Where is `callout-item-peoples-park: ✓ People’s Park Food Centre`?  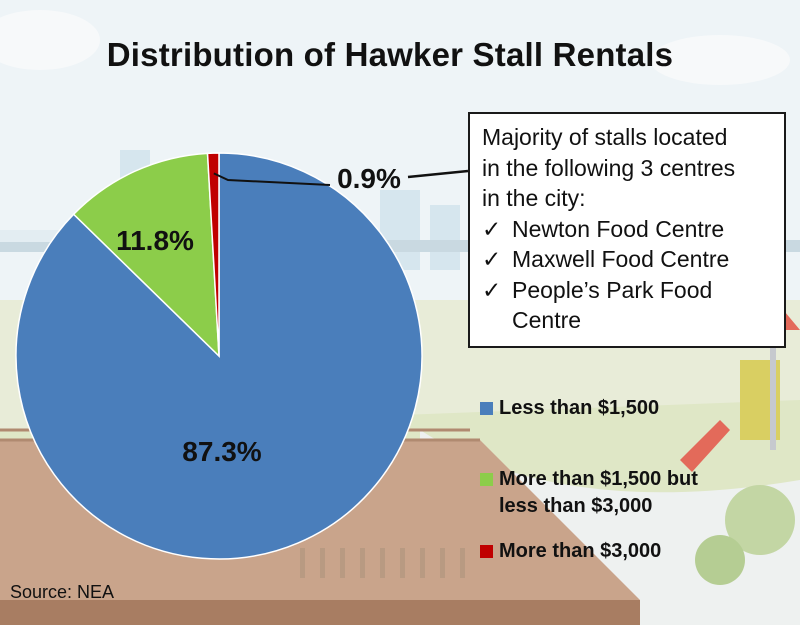 callout-item-peoples-park: ✓ People’s Park Food Centre is located at coordinates (628, 305).